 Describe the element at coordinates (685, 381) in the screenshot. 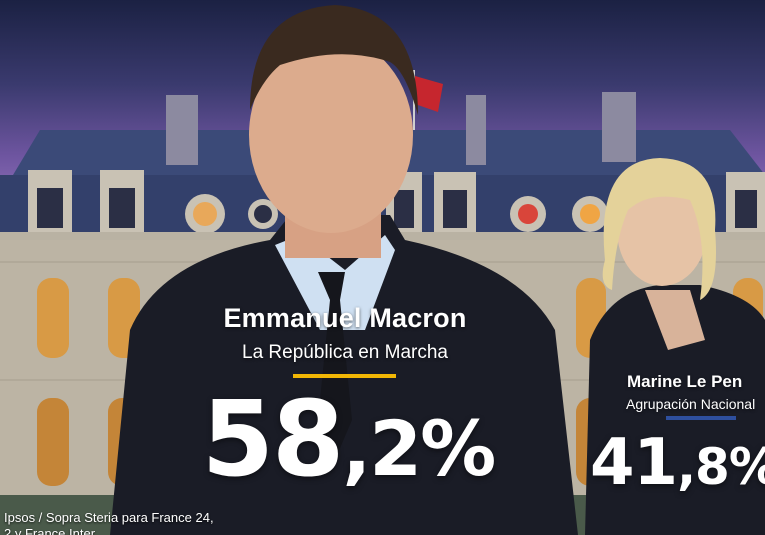

I see `candidate-2-name: Marine Le Pen` at that location.